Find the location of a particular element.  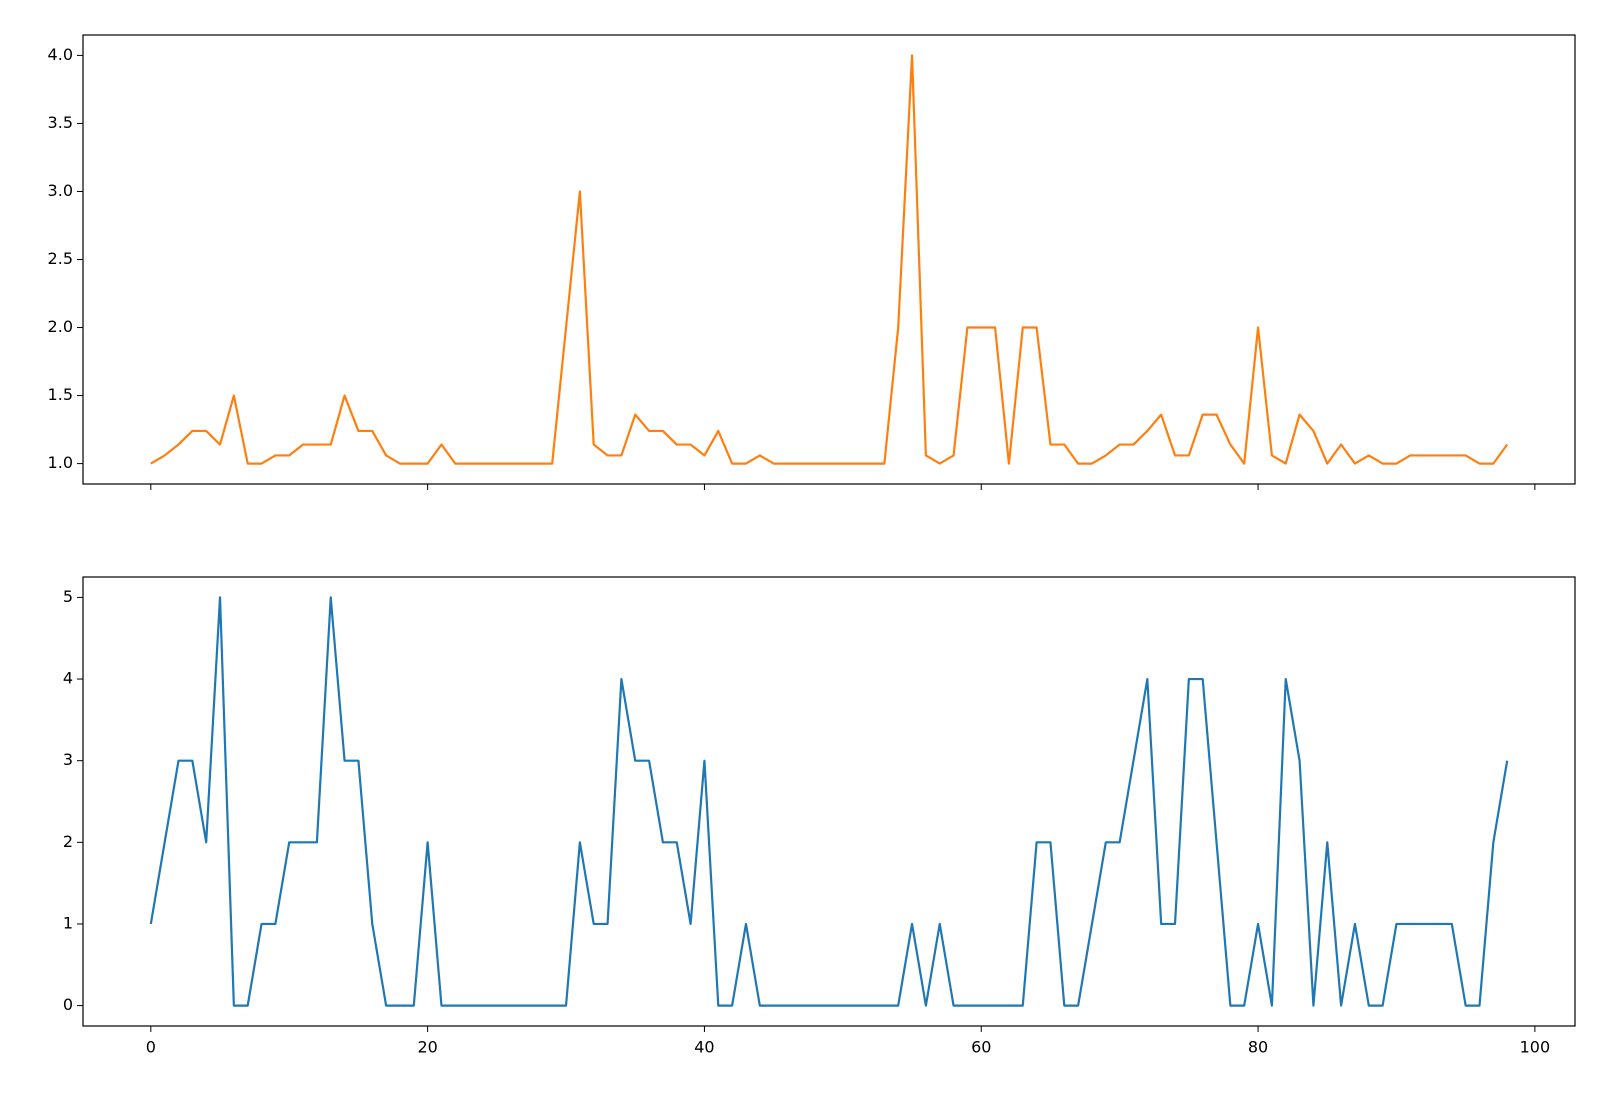

y-tick-label: 5 is located at coordinates (68, 596).